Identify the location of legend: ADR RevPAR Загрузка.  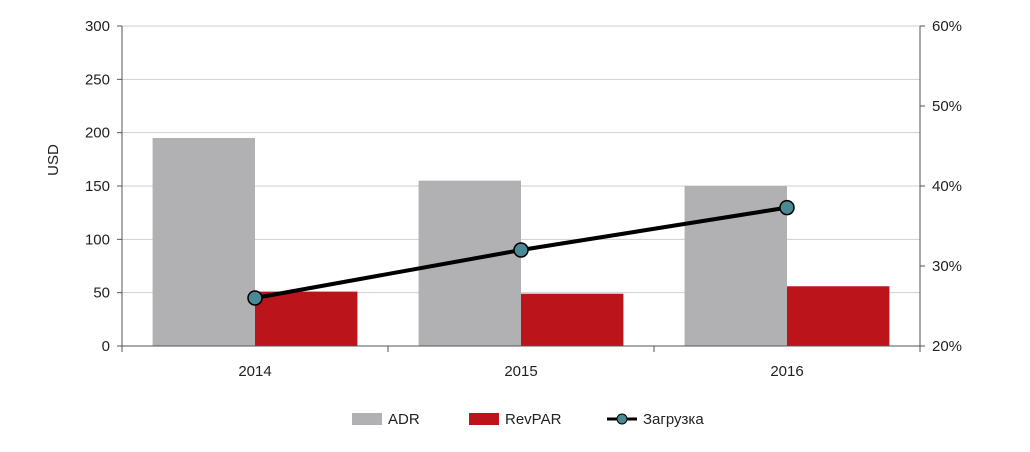
(528, 419).